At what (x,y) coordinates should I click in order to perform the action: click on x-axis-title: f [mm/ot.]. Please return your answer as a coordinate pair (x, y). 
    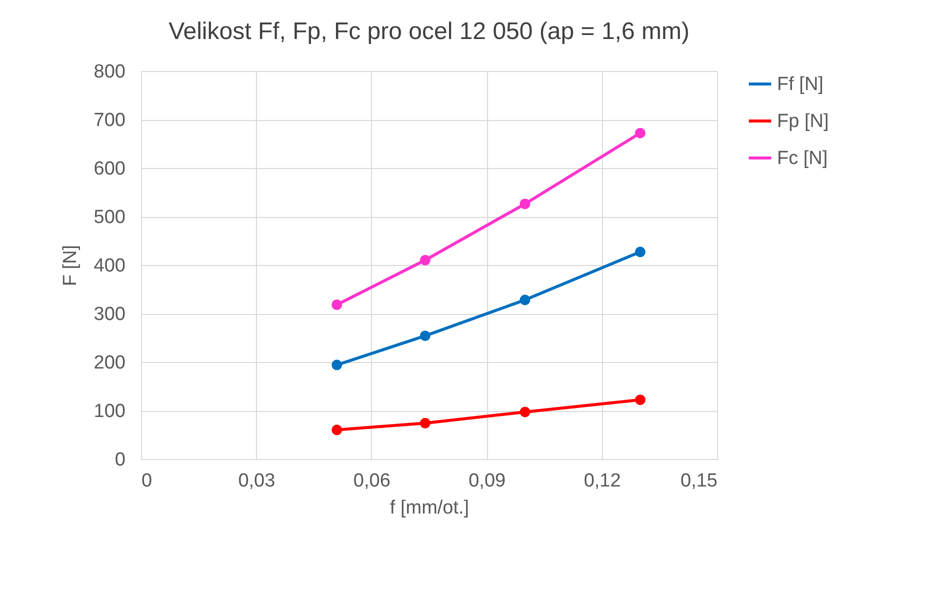
    Looking at the image, I should click on (430, 508).